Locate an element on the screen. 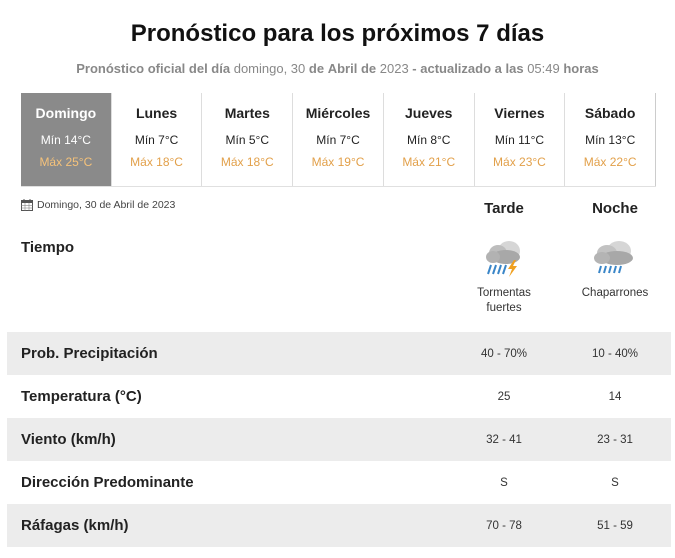 The height and width of the screenshot is (558, 675). subtitle-day: domingo, 30 is located at coordinates (269, 68).